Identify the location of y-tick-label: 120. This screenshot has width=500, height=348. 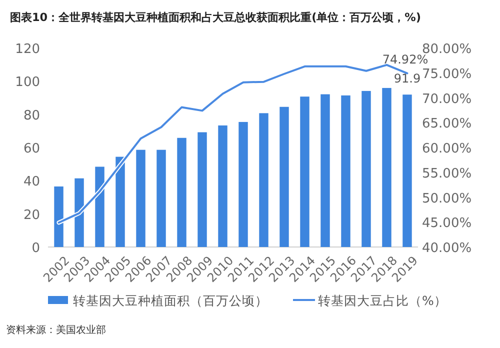
(27, 49).